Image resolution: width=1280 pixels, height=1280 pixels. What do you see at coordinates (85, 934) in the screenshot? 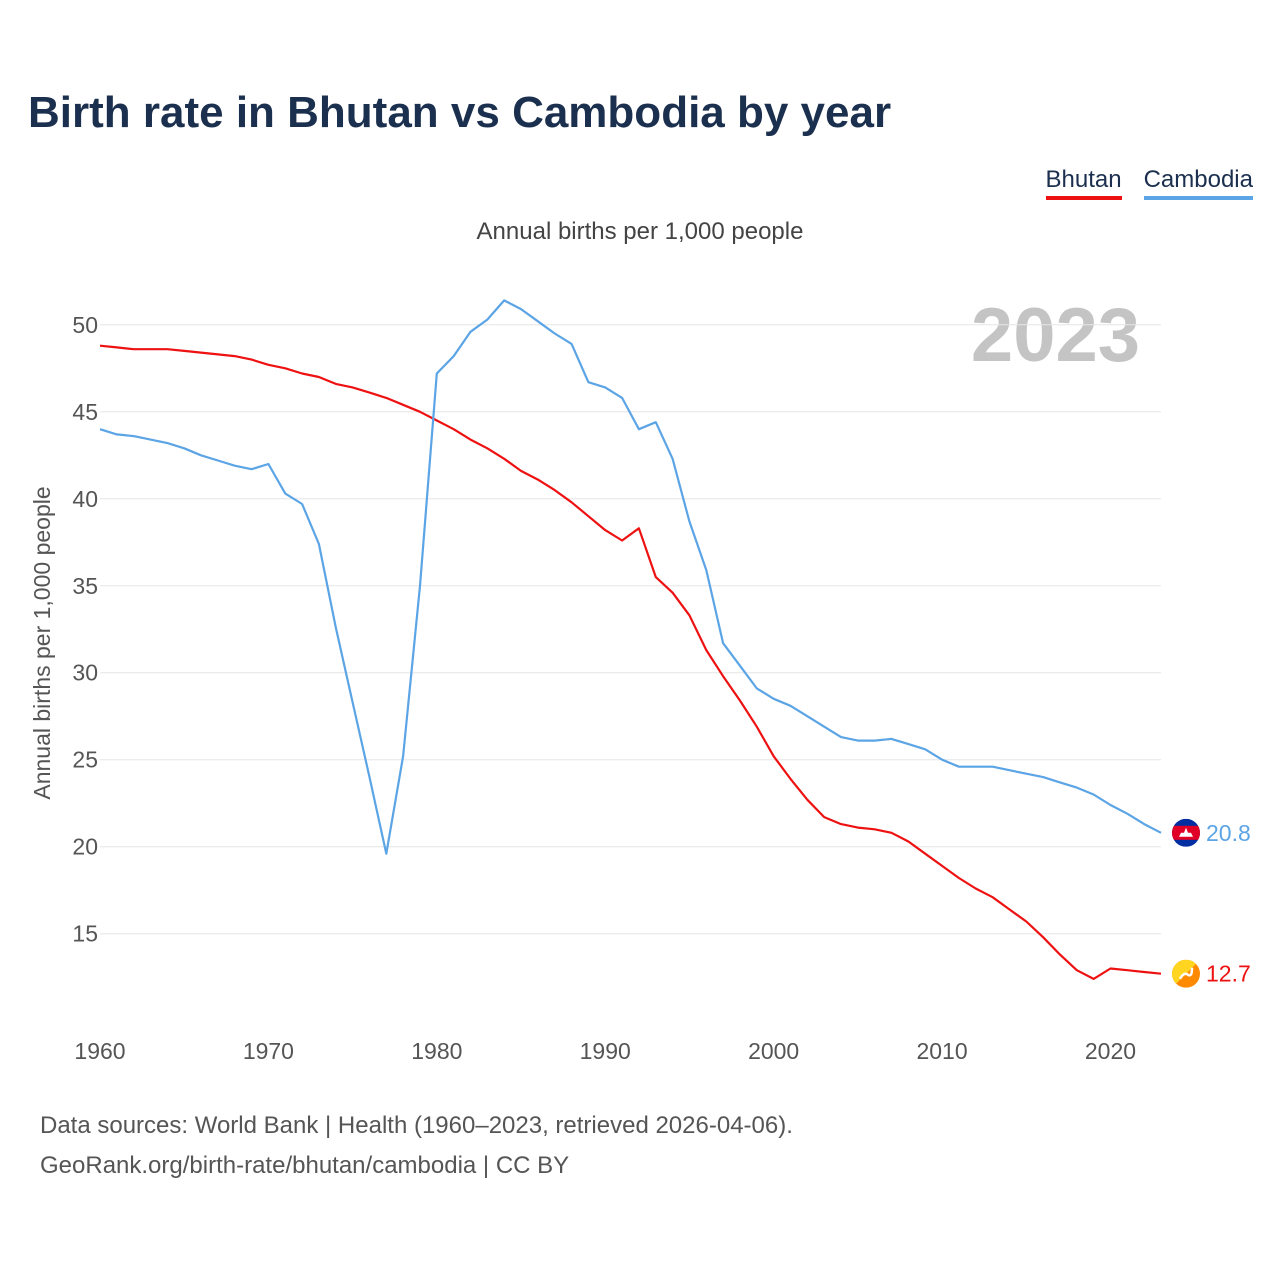
I see `y-tick-label: 15` at bounding box center [85, 934].